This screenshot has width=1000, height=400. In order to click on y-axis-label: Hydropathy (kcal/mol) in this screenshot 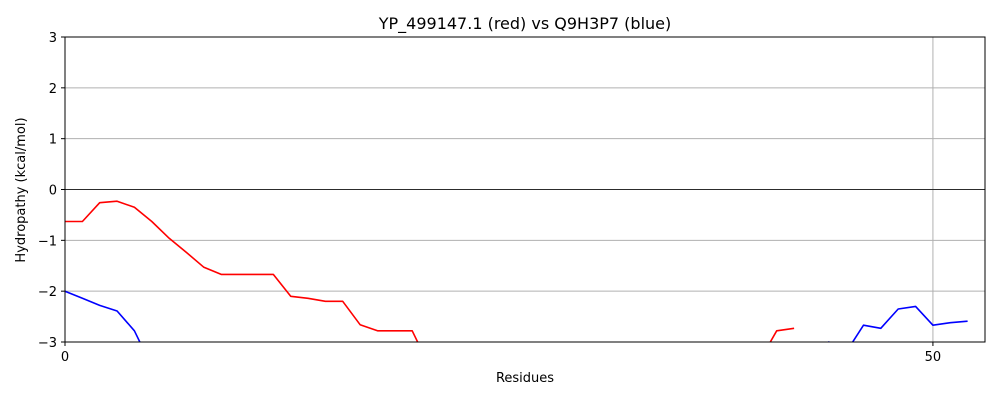, I will do `click(21, 189)`.